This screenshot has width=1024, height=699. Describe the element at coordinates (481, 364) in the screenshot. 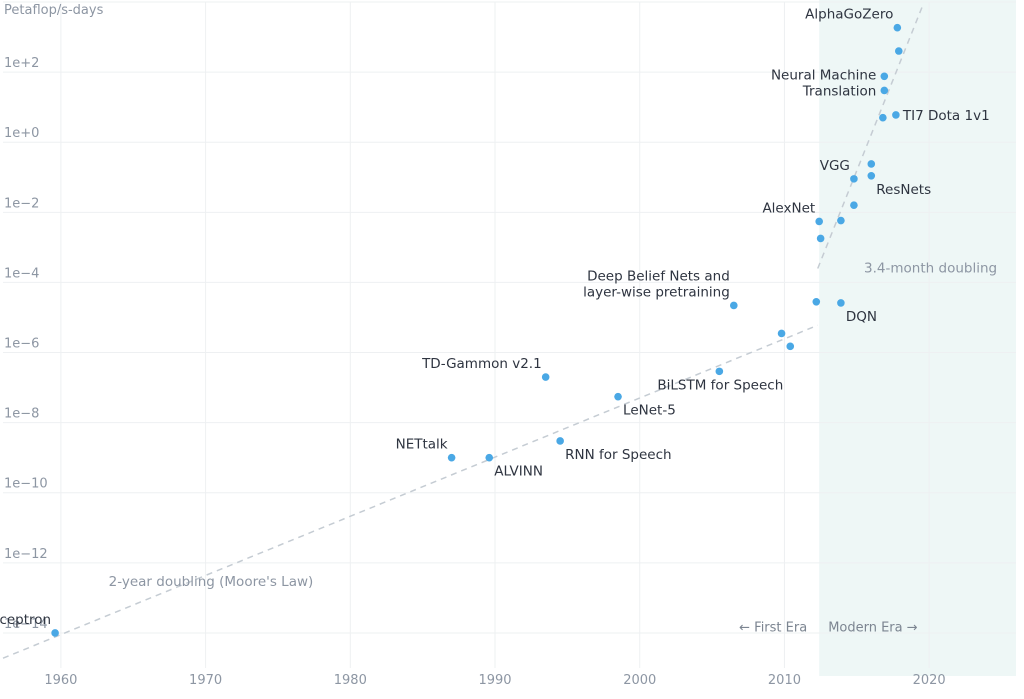

I see `point-label: TD-Gammon v2.1` at that location.